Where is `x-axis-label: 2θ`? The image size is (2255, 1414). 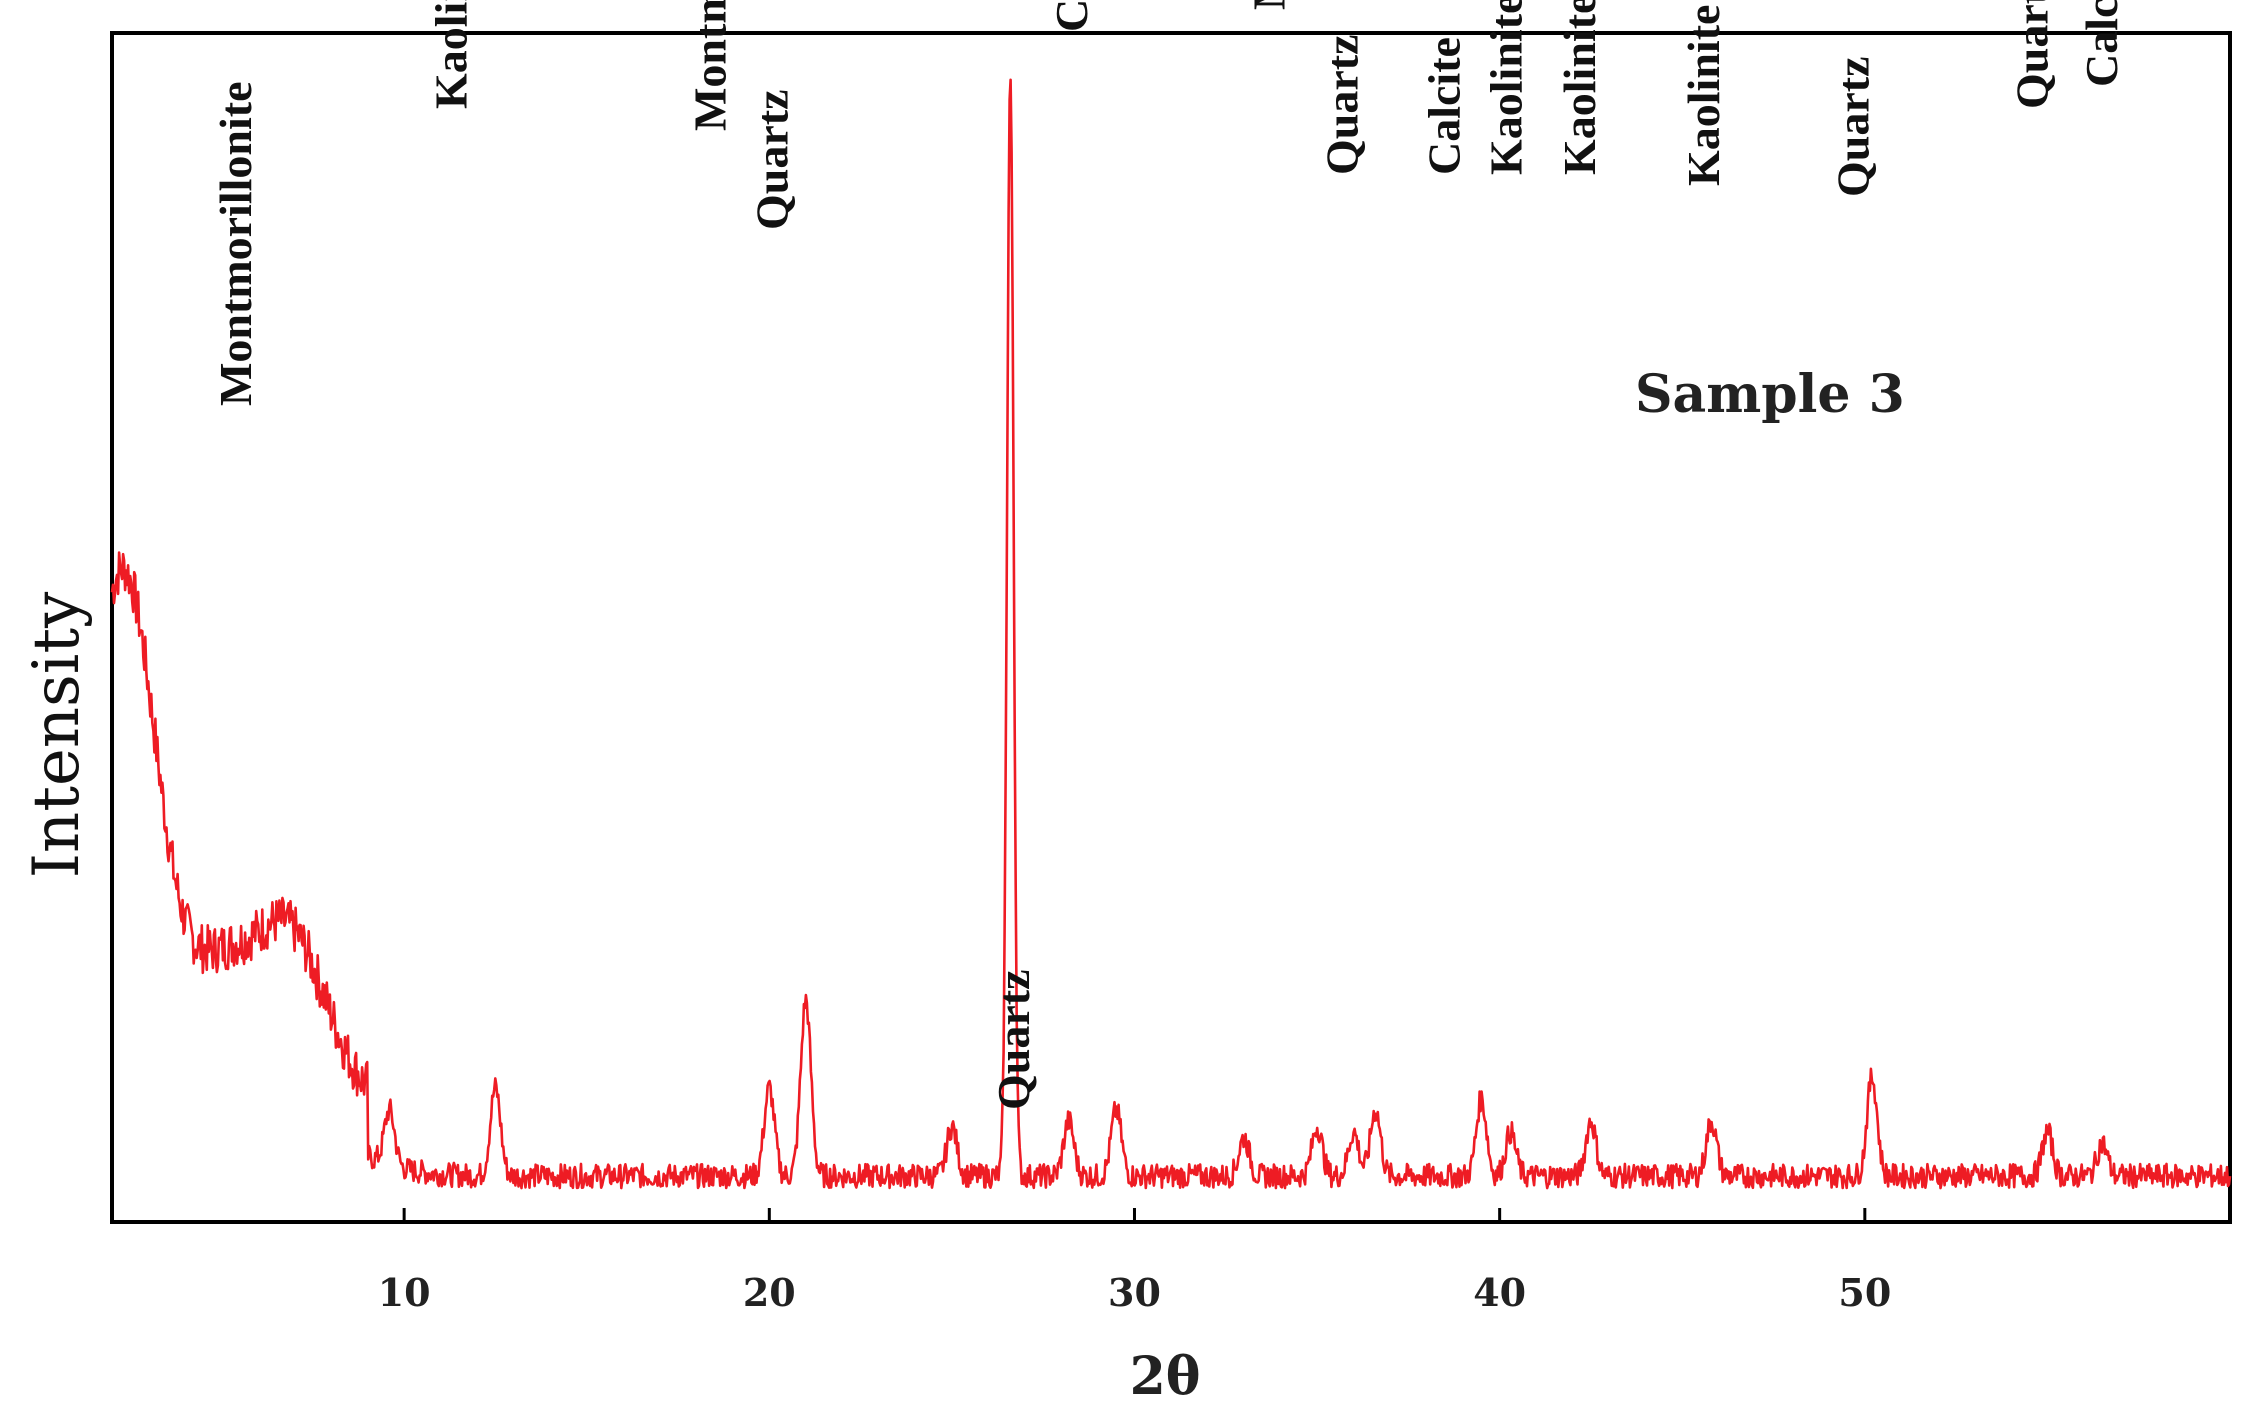
x-axis-label: 2θ is located at coordinates (1165, 1376).